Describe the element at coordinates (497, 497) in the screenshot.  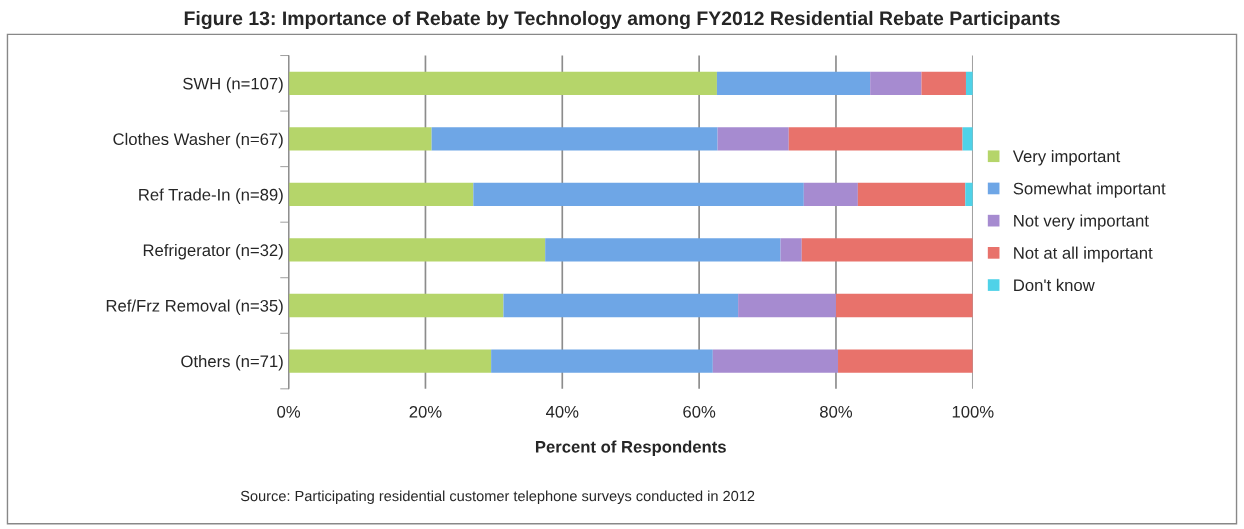
I see `source-note: Source: Participating residential customer telephone surveys conducted in 2012` at that location.